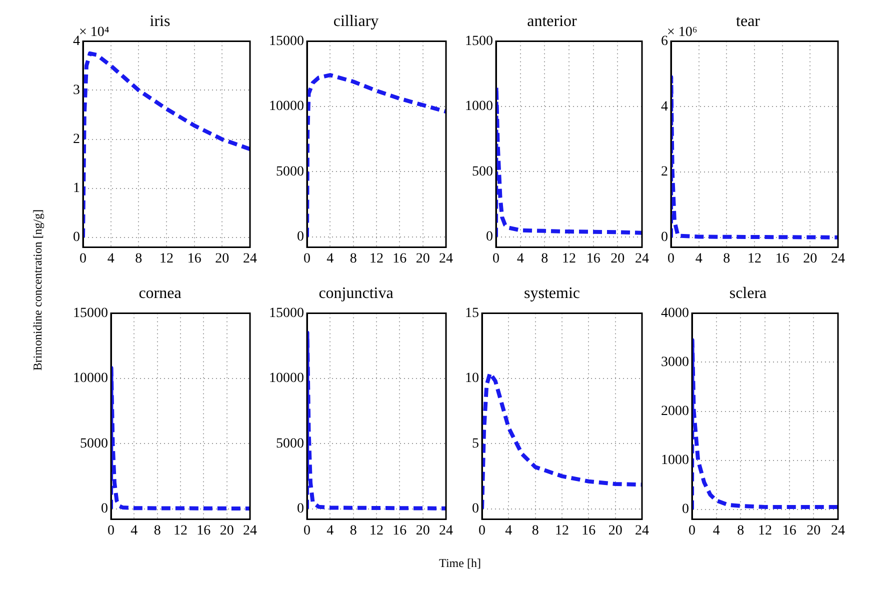 This screenshot has height=592, width=877. I want to click on chart-title: tear, so click(748, 21).